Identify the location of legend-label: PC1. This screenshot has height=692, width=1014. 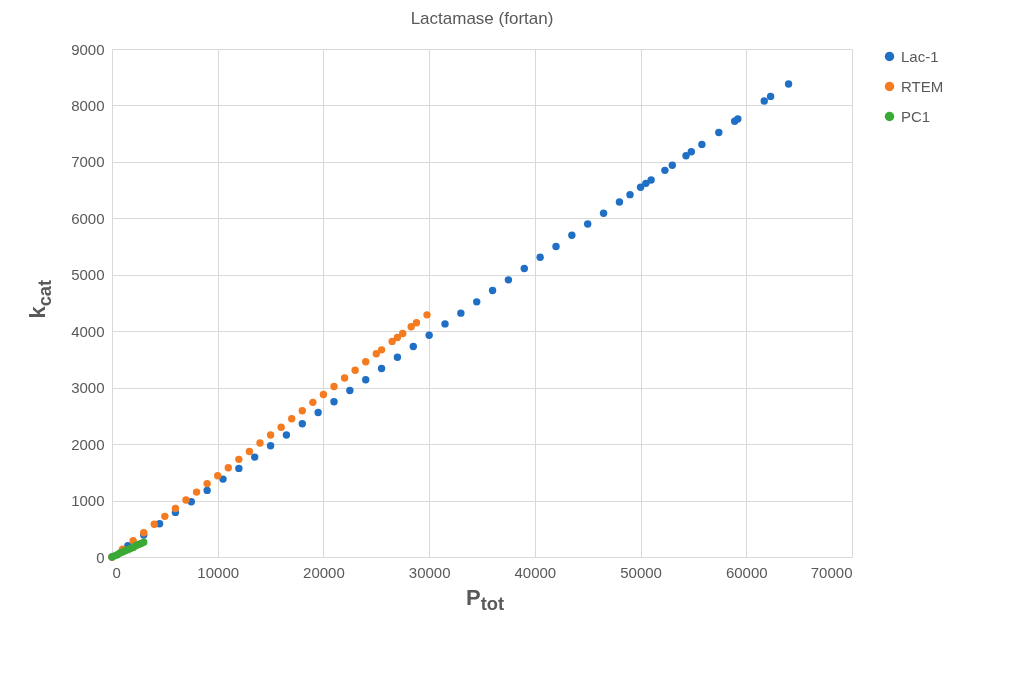
(916, 116).